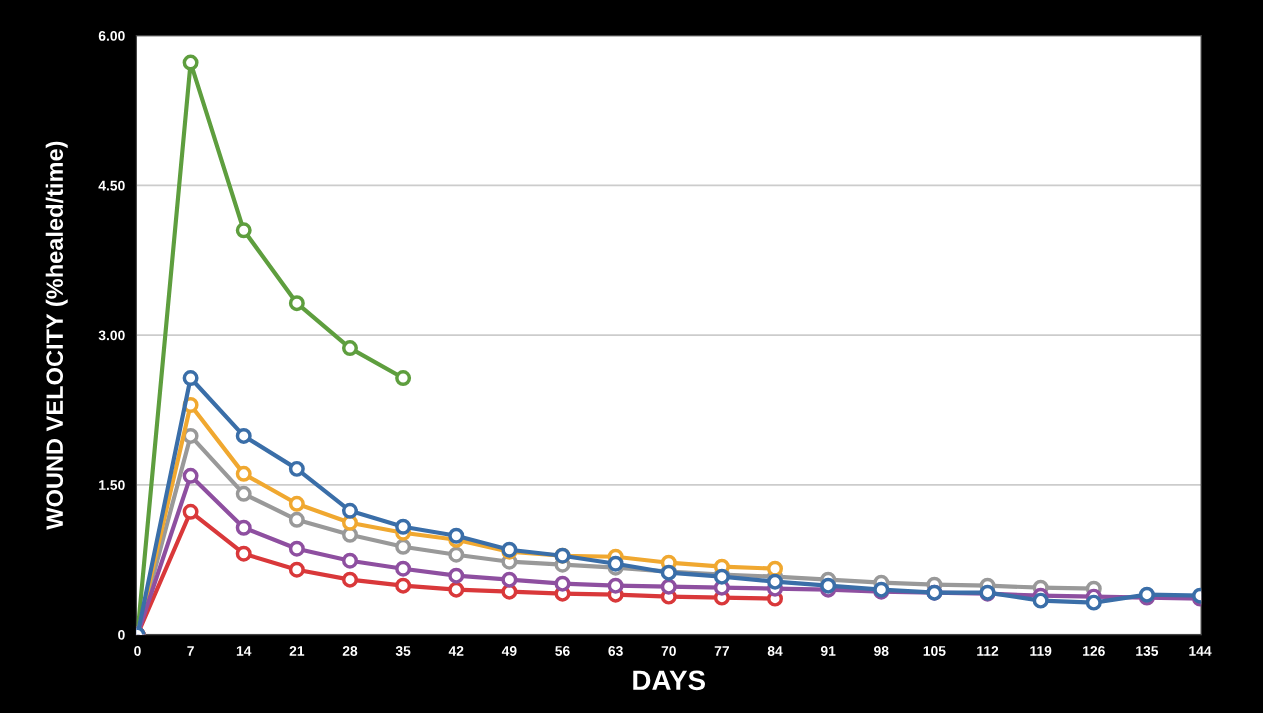 The height and width of the screenshot is (713, 1263). Describe the element at coordinates (456, 651) in the screenshot. I see `x-tick-label: 42` at that location.